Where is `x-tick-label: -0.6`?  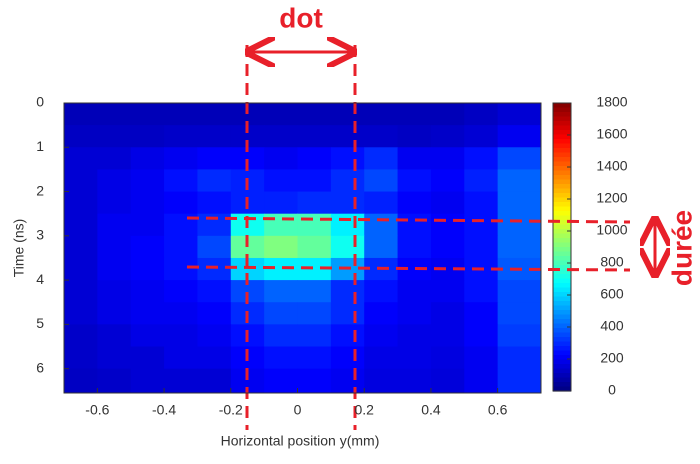
x-tick-label: -0.6 is located at coordinates (97, 410).